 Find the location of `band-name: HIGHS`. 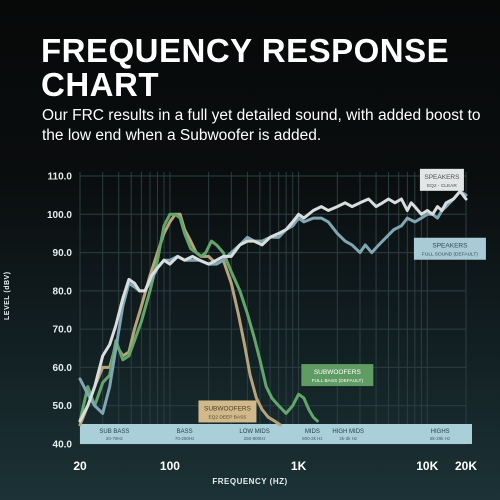

band-name: HIGHS is located at coordinates (440, 432).